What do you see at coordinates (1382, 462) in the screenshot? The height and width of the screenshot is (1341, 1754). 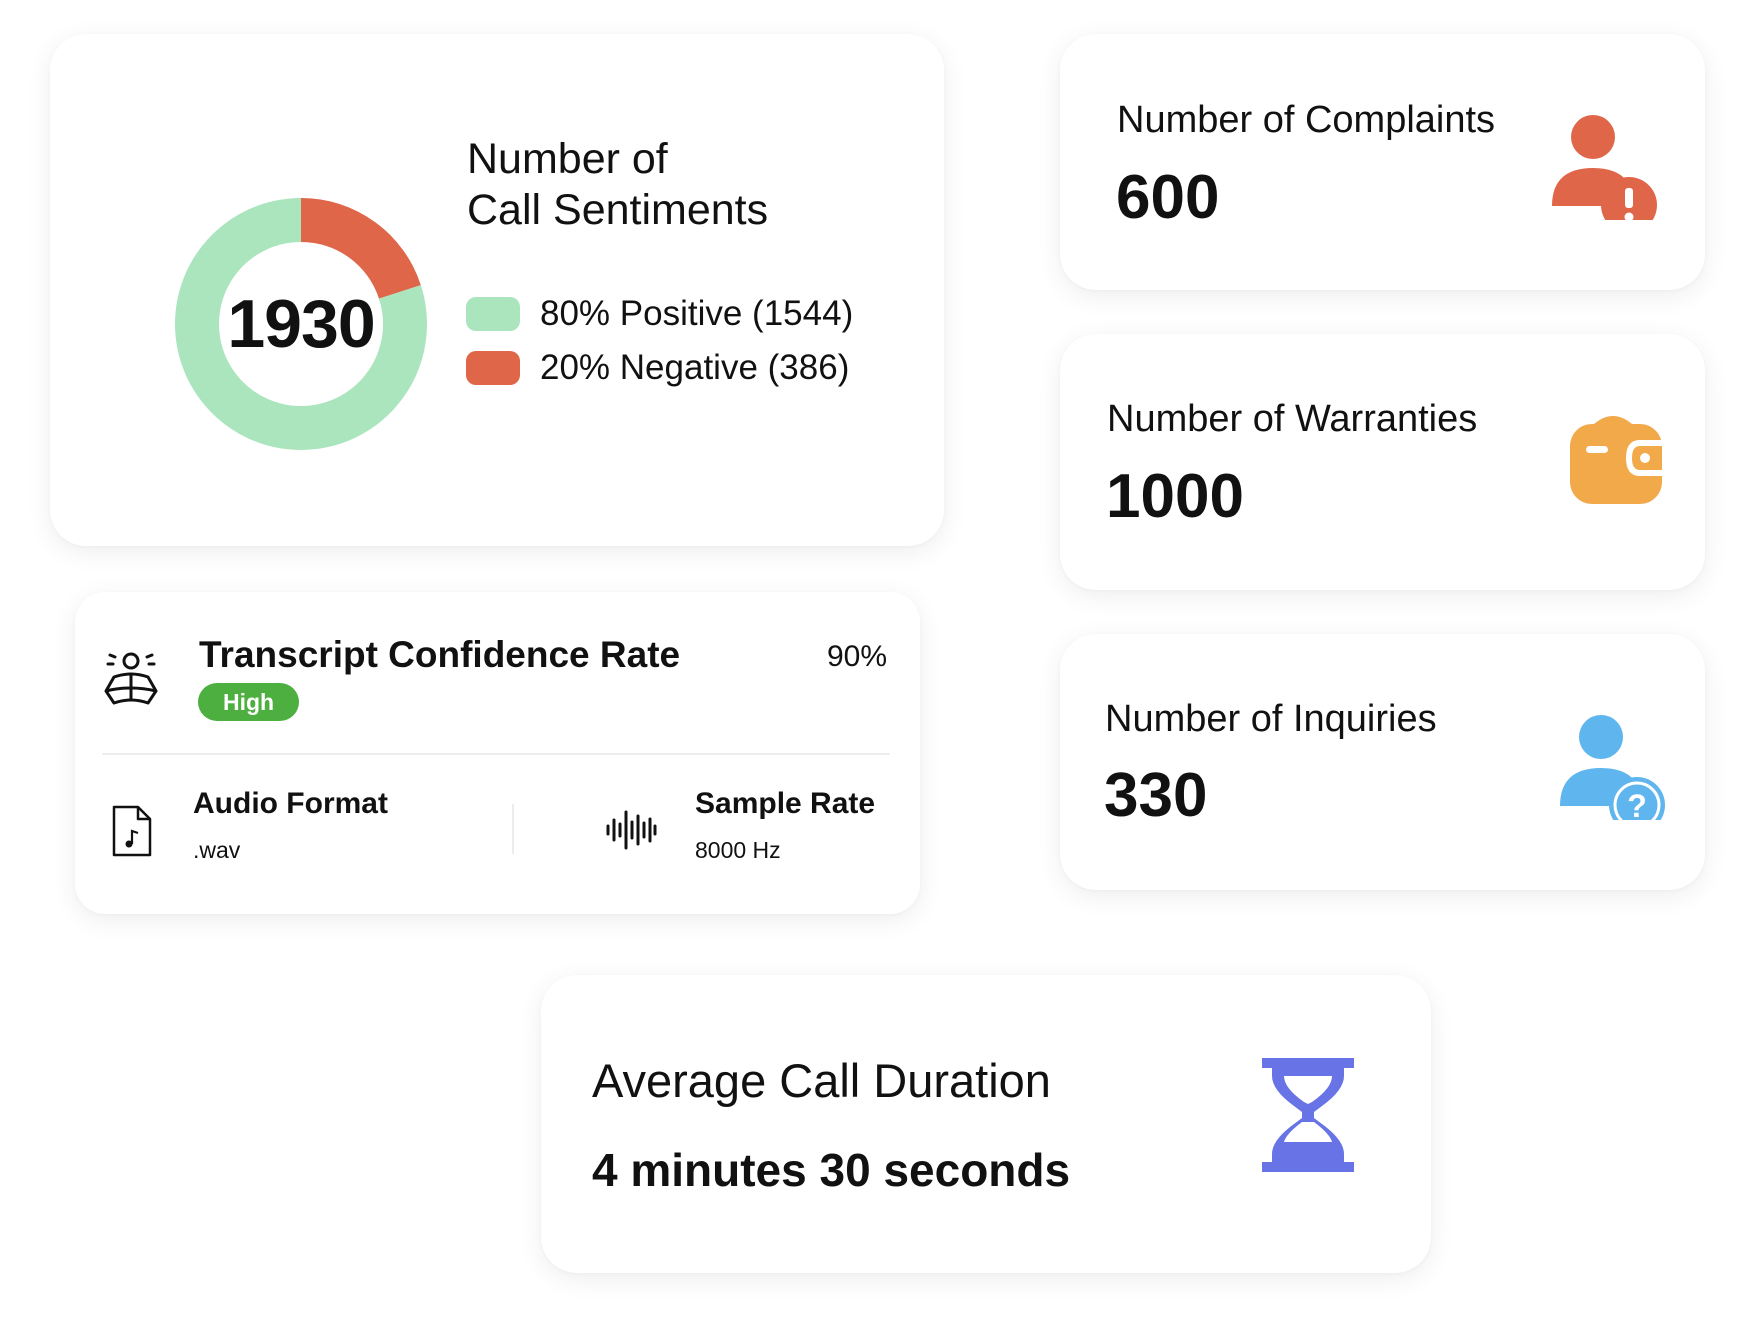 I see `warranties-card: Number of Warranties 1000` at bounding box center [1382, 462].